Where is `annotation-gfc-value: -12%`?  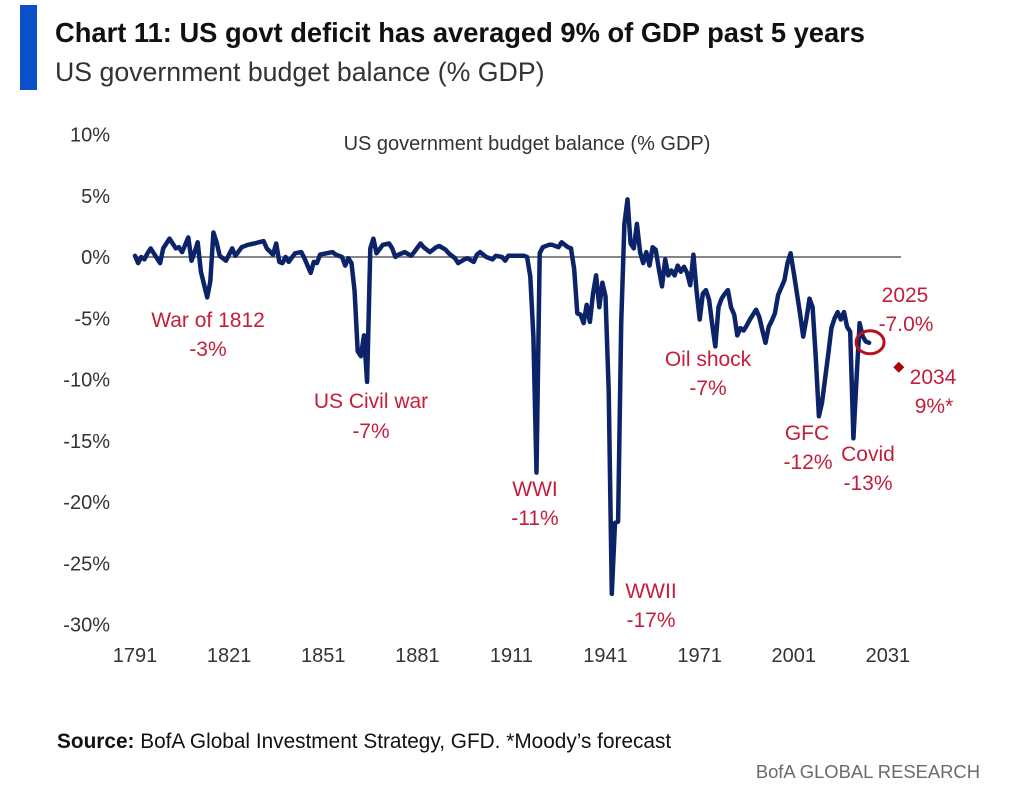
annotation-gfc-value: -12% is located at coordinates (807, 462).